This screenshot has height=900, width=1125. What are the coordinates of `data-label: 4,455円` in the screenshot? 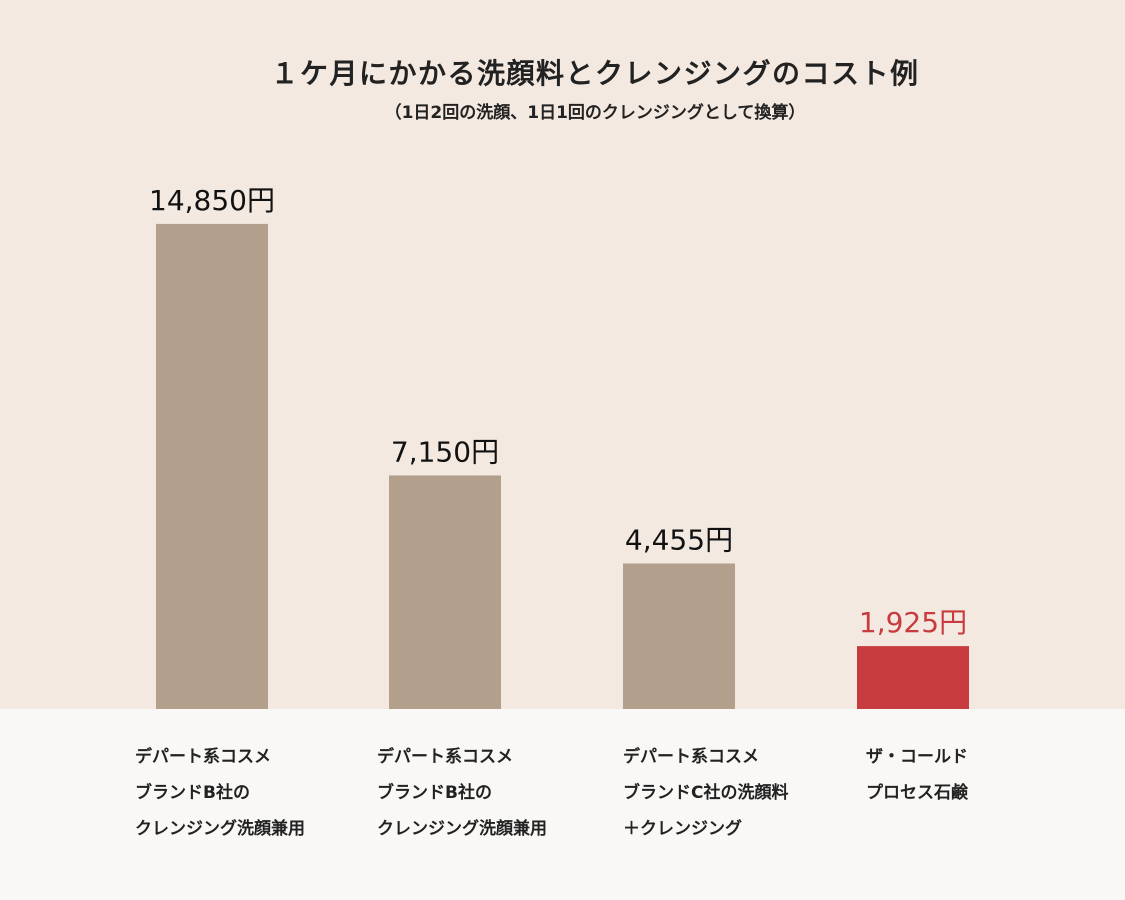 It's located at (679, 539).